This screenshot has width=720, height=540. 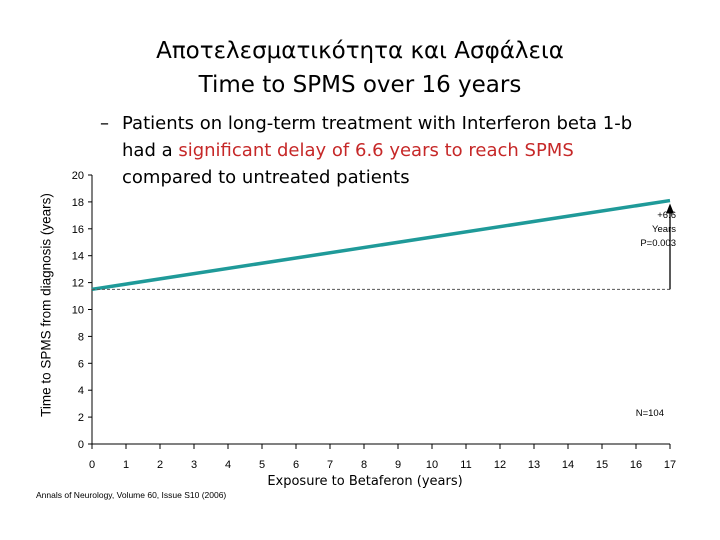 I want to click on y-tick-label: 6, so click(x=81, y=364).